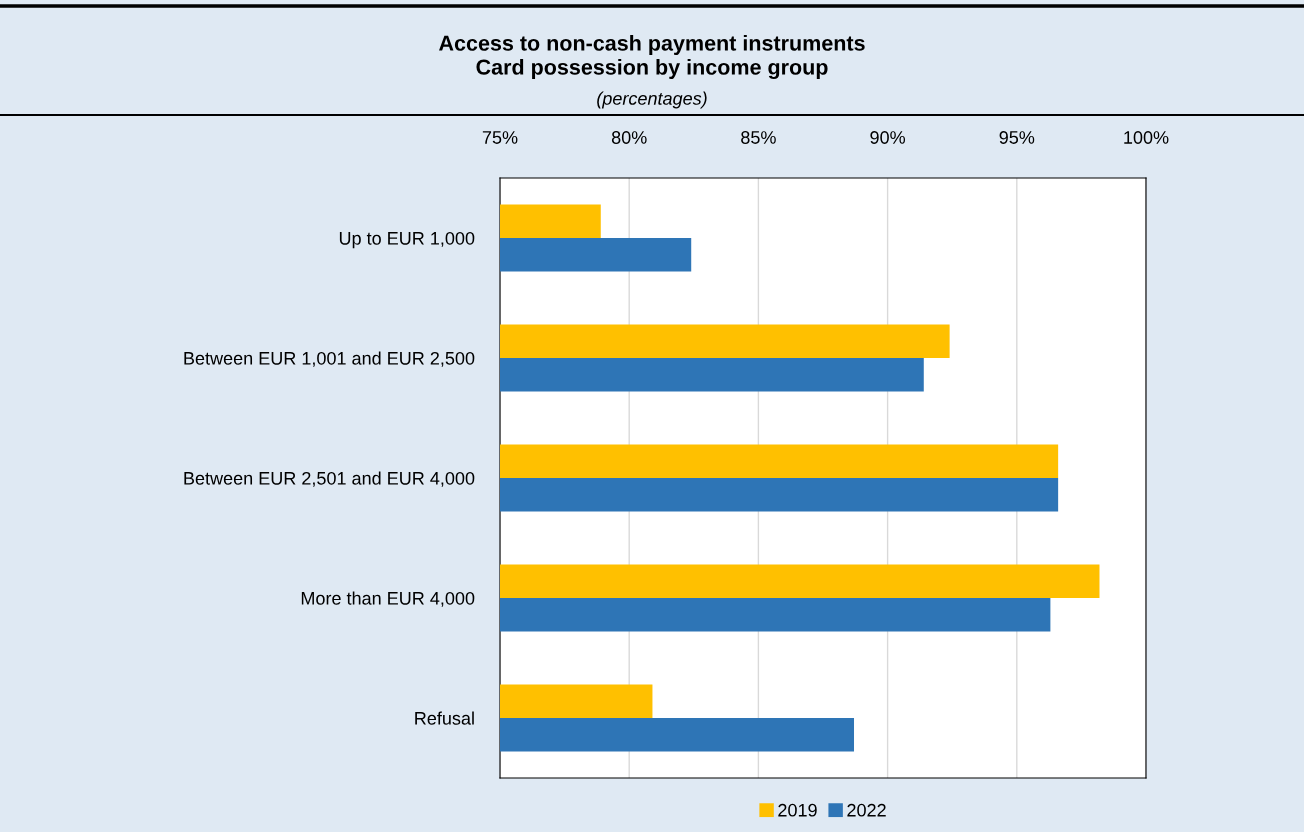 The image size is (1304, 832). What do you see at coordinates (652, 100) in the screenshot?
I see `chart-subtitle: (percentages)` at bounding box center [652, 100].